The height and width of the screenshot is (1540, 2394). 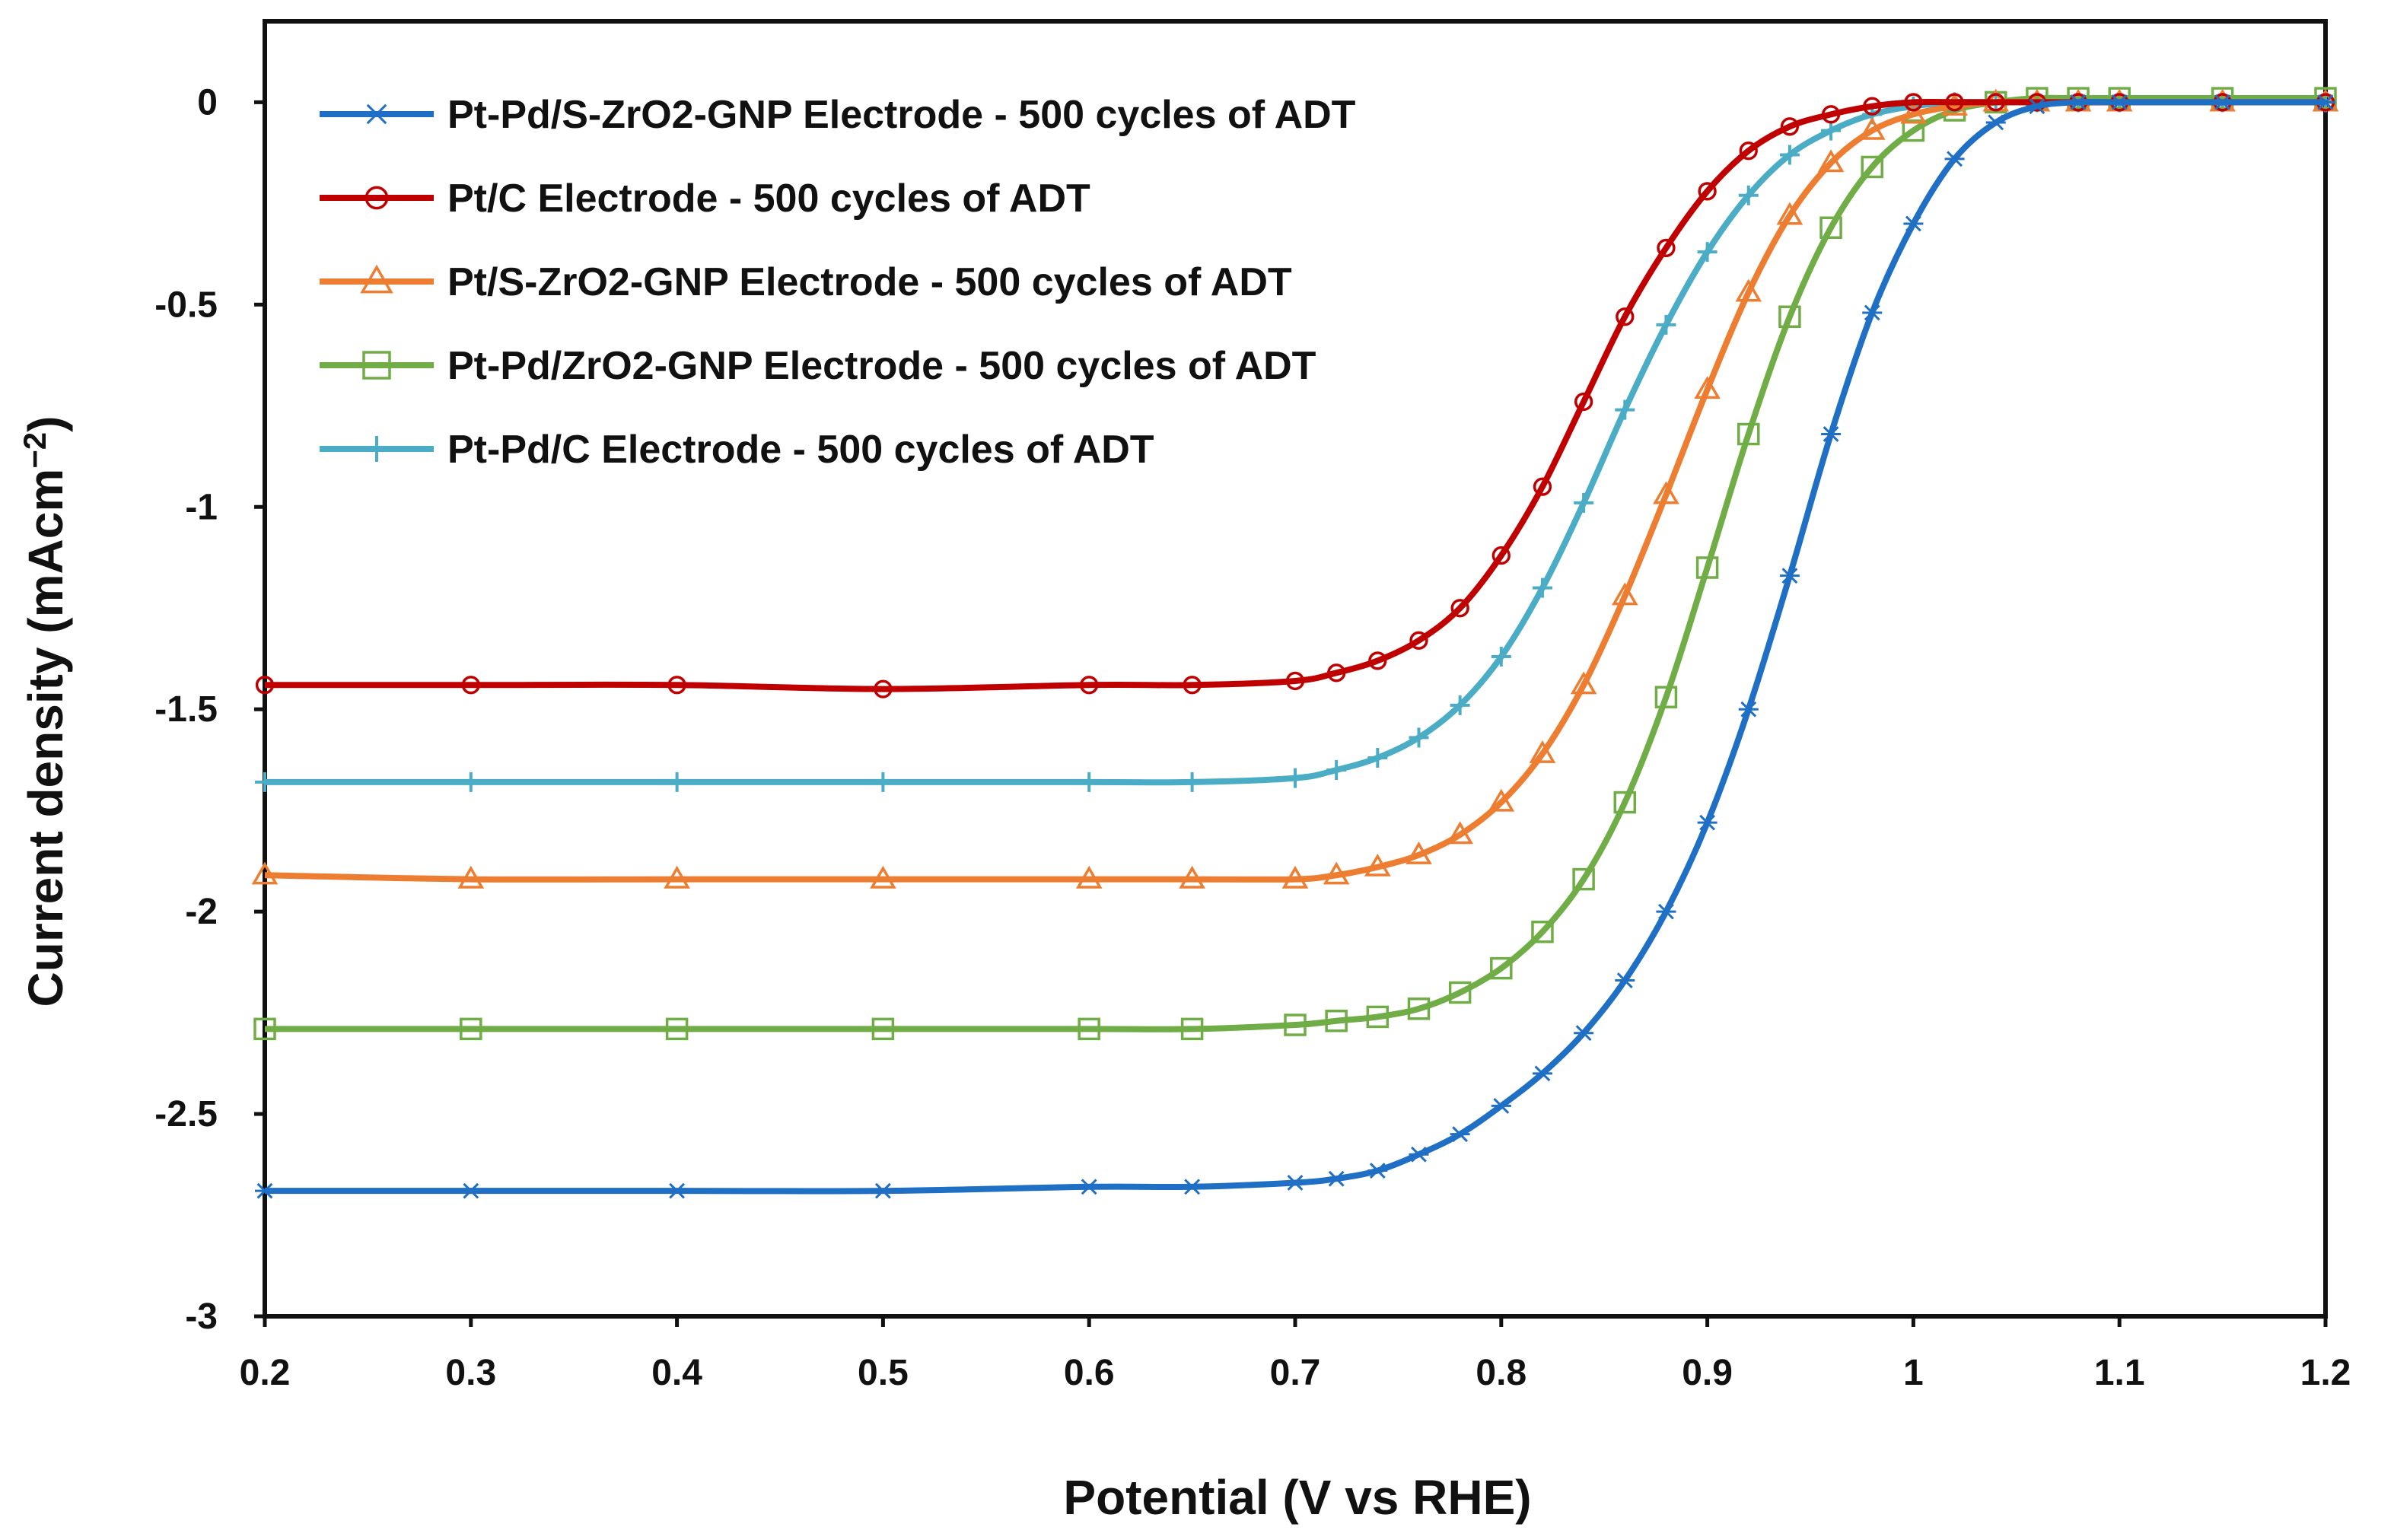 What do you see at coordinates (186, 305) in the screenshot?
I see `y-tick-label: -0.5` at bounding box center [186, 305].